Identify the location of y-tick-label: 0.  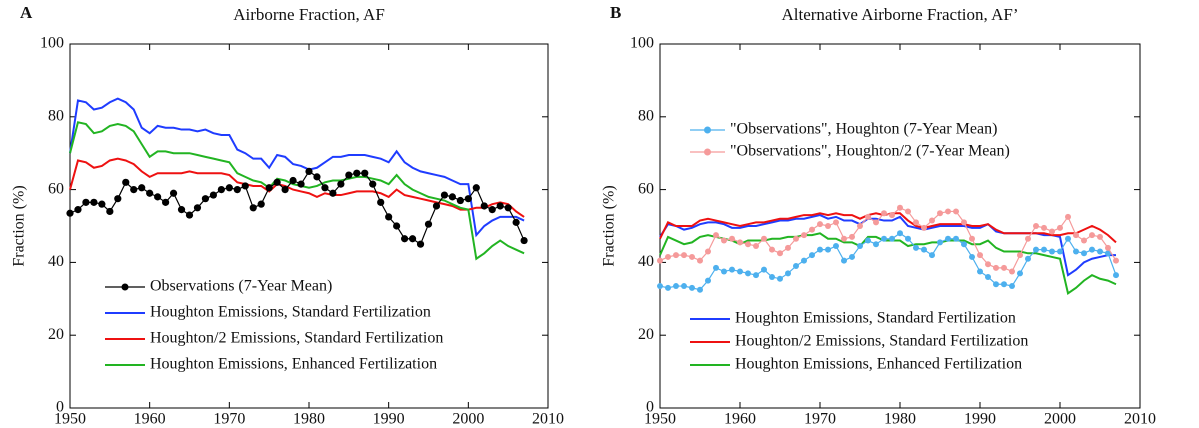
(60, 407).